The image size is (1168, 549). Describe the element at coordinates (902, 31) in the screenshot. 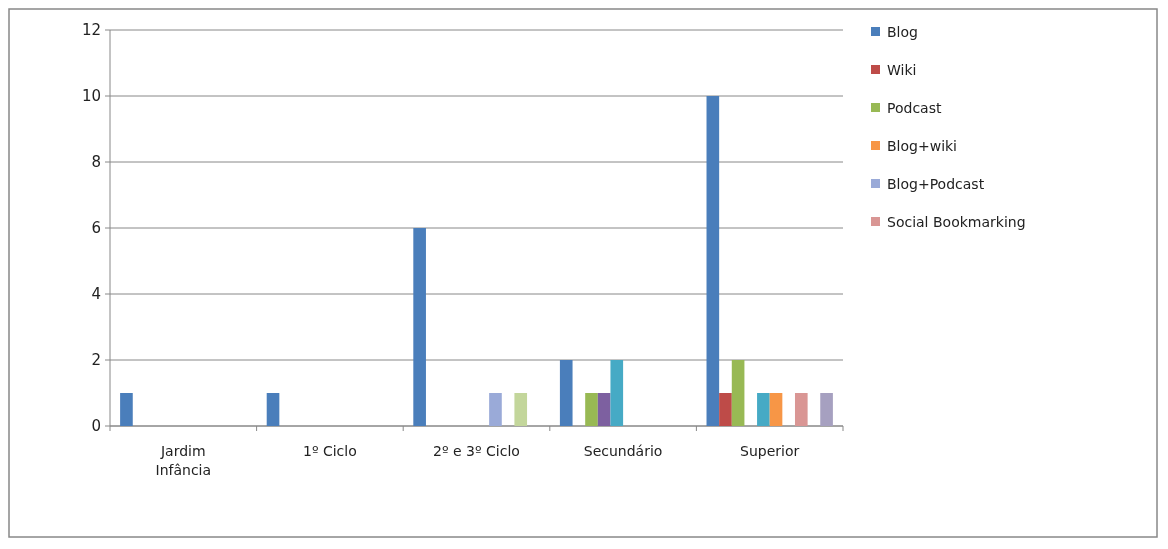

I see `legend-label: Blog` at that location.